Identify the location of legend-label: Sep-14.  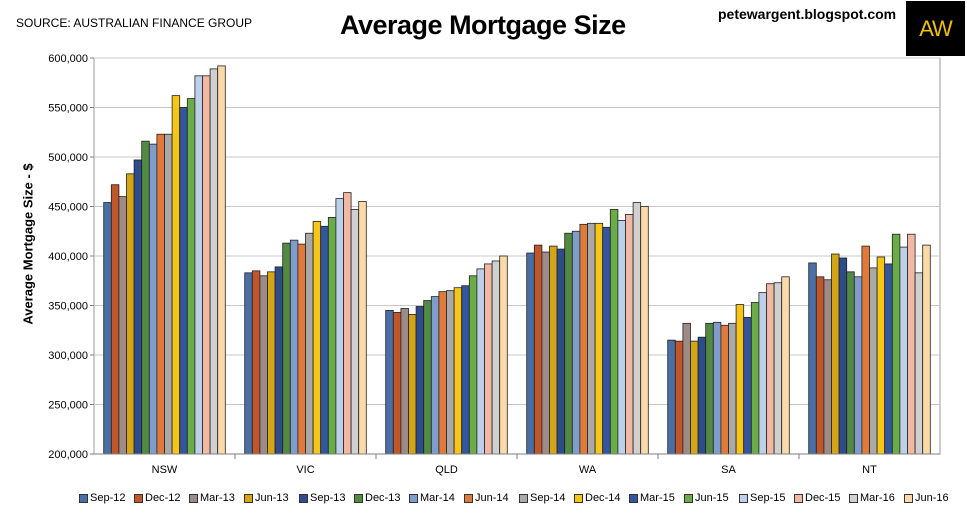
(548, 498).